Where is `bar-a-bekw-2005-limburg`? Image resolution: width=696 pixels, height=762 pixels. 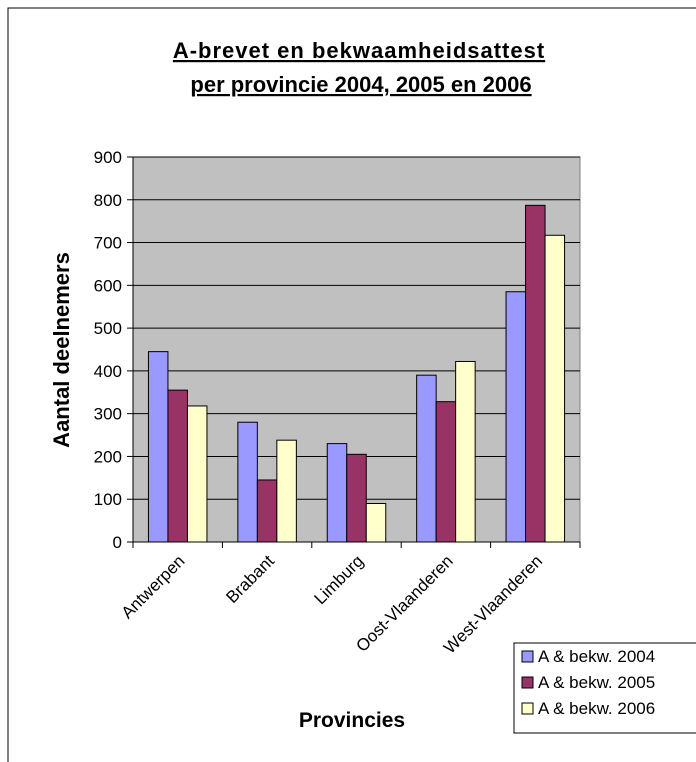 bar-a-bekw-2005-limburg is located at coordinates (356, 498).